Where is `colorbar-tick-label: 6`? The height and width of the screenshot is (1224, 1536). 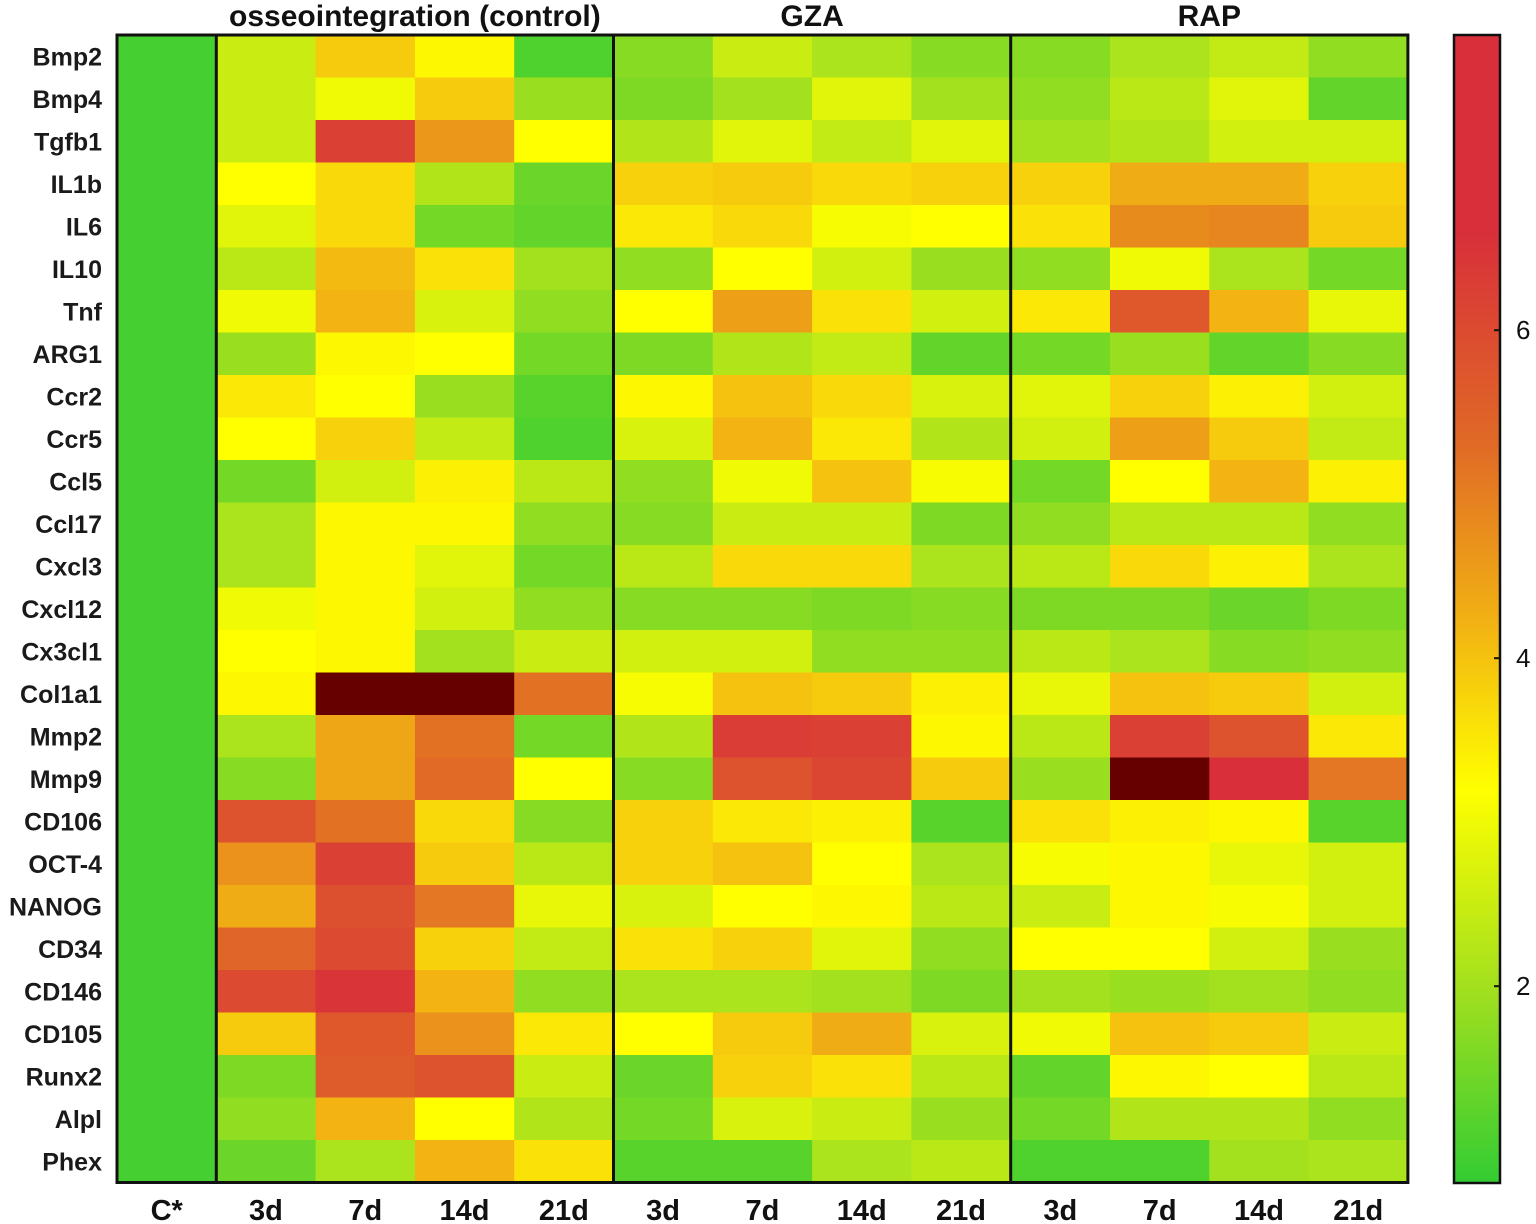 colorbar-tick-label: 6 is located at coordinates (1523, 330).